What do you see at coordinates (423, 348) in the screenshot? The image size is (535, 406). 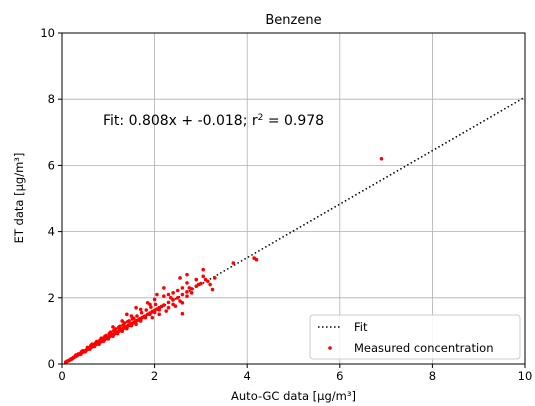 I see `legend-series-label: Measured concentration` at bounding box center [423, 348].